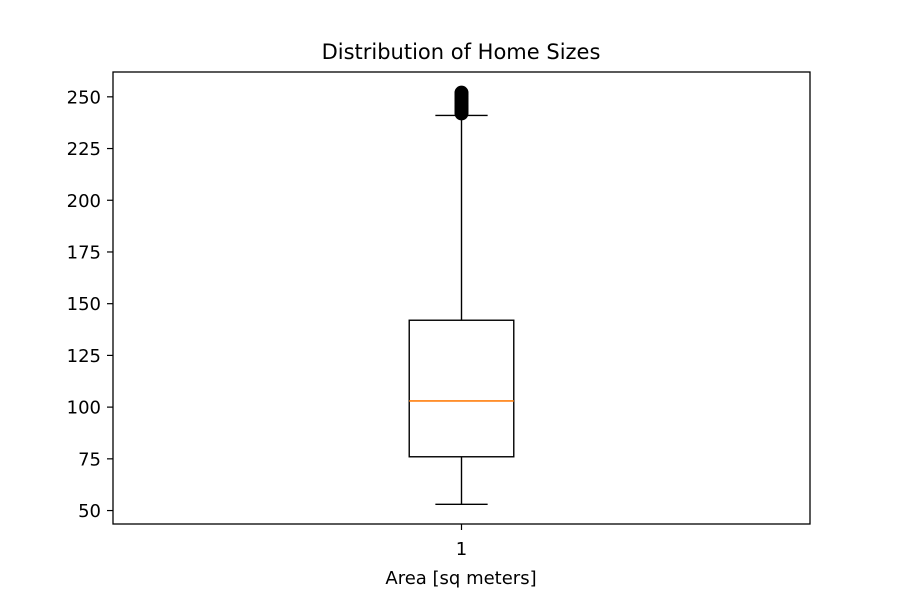 This screenshot has width=900, height=600. What do you see at coordinates (461, 388) in the screenshot?
I see `box-iqr` at bounding box center [461, 388].